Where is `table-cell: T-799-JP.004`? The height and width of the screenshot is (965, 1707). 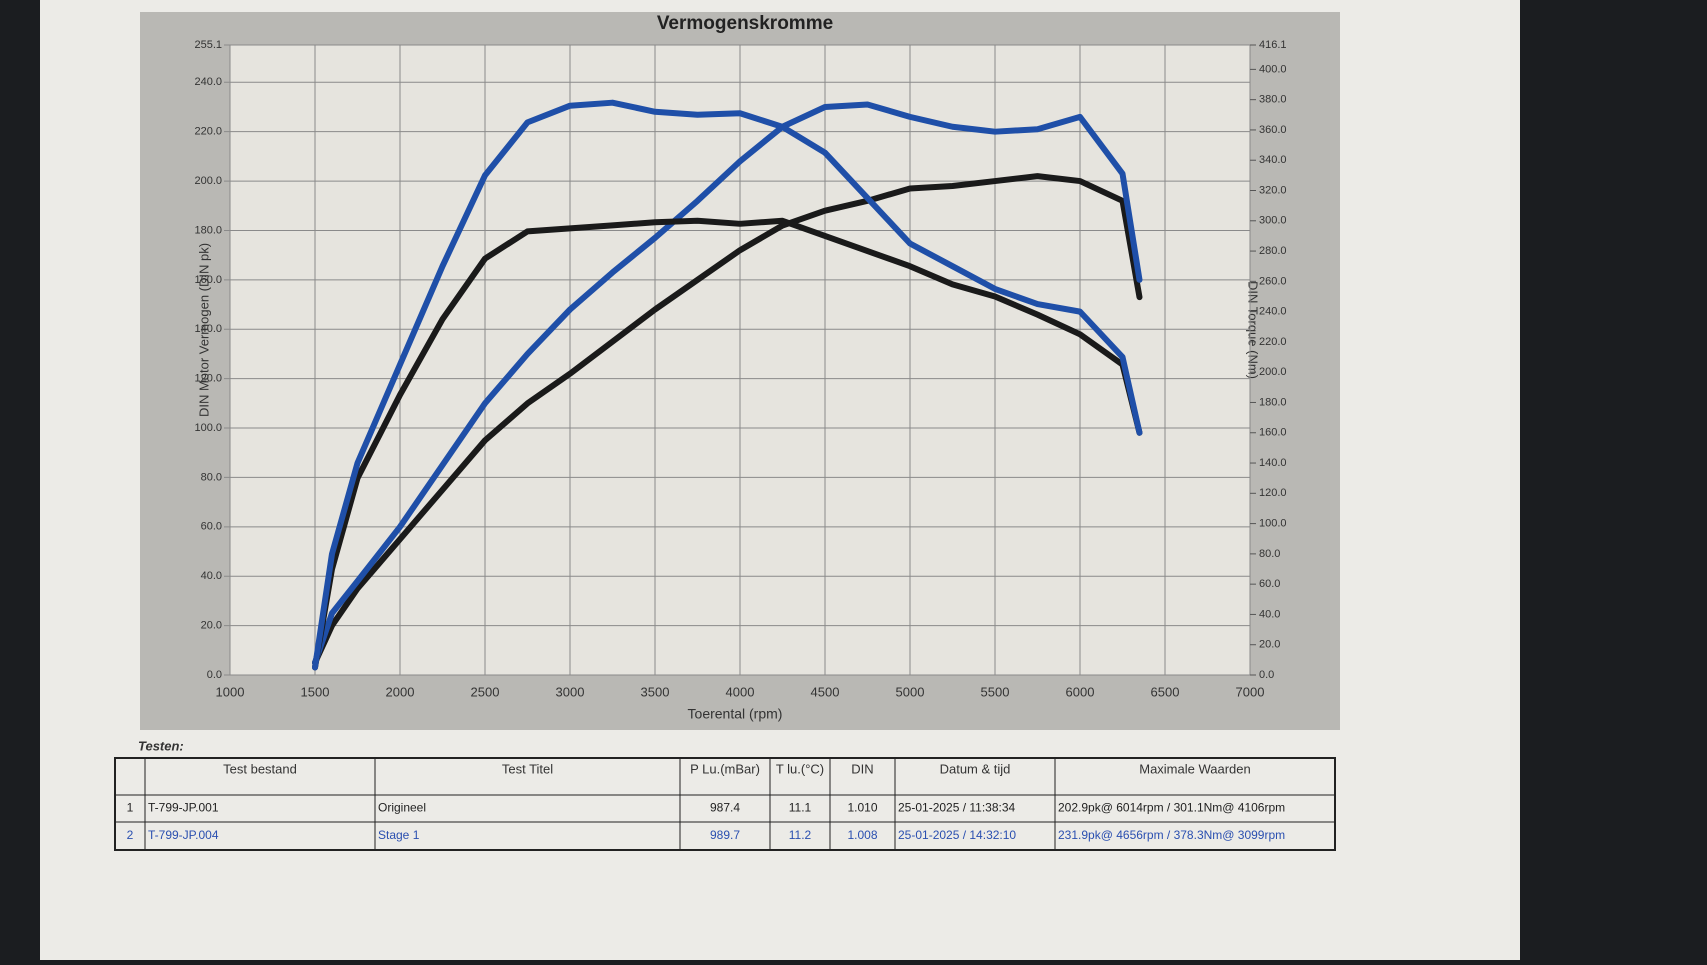
table-cell: T-799-JP.004 is located at coordinates (183, 835).